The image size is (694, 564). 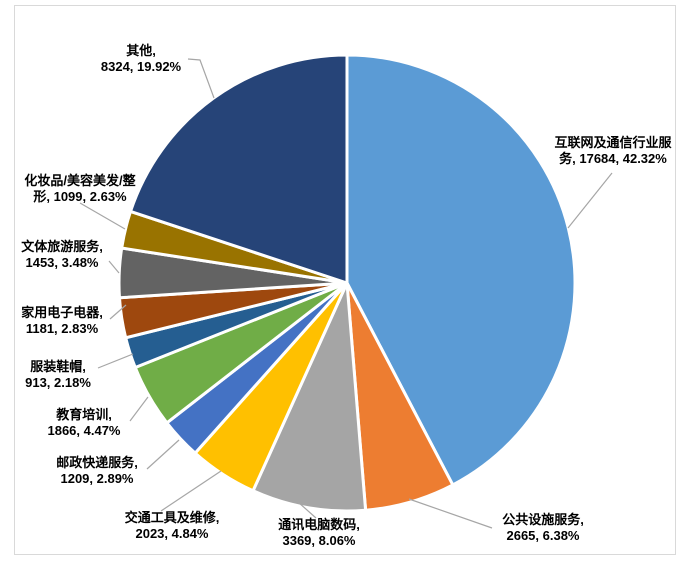 I want to click on pie-data-label-line2: 2023, 4.84%, so click(x=172, y=533).